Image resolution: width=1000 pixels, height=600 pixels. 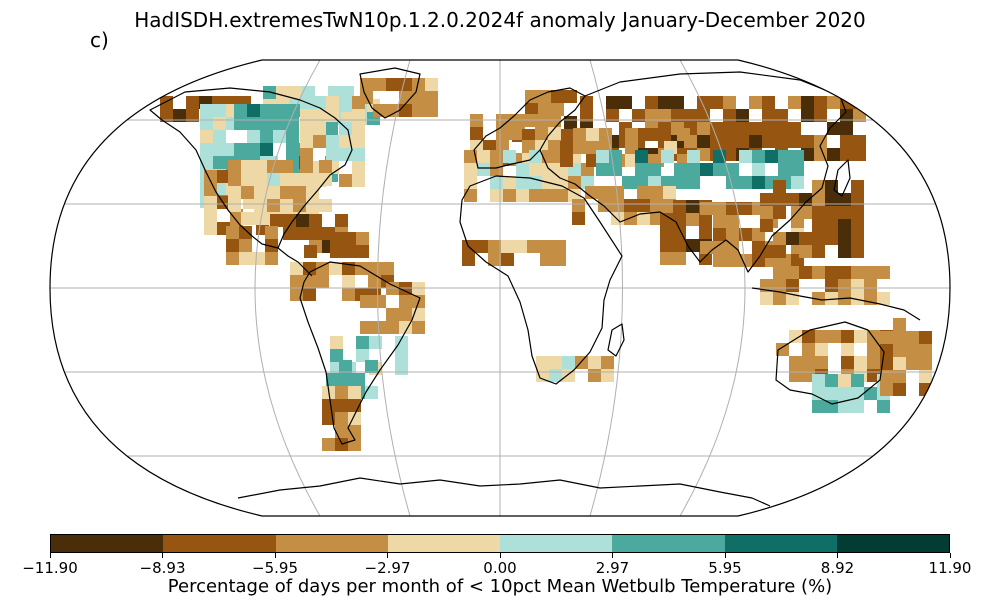 I want to click on meridian-line, so click(x=712, y=288).